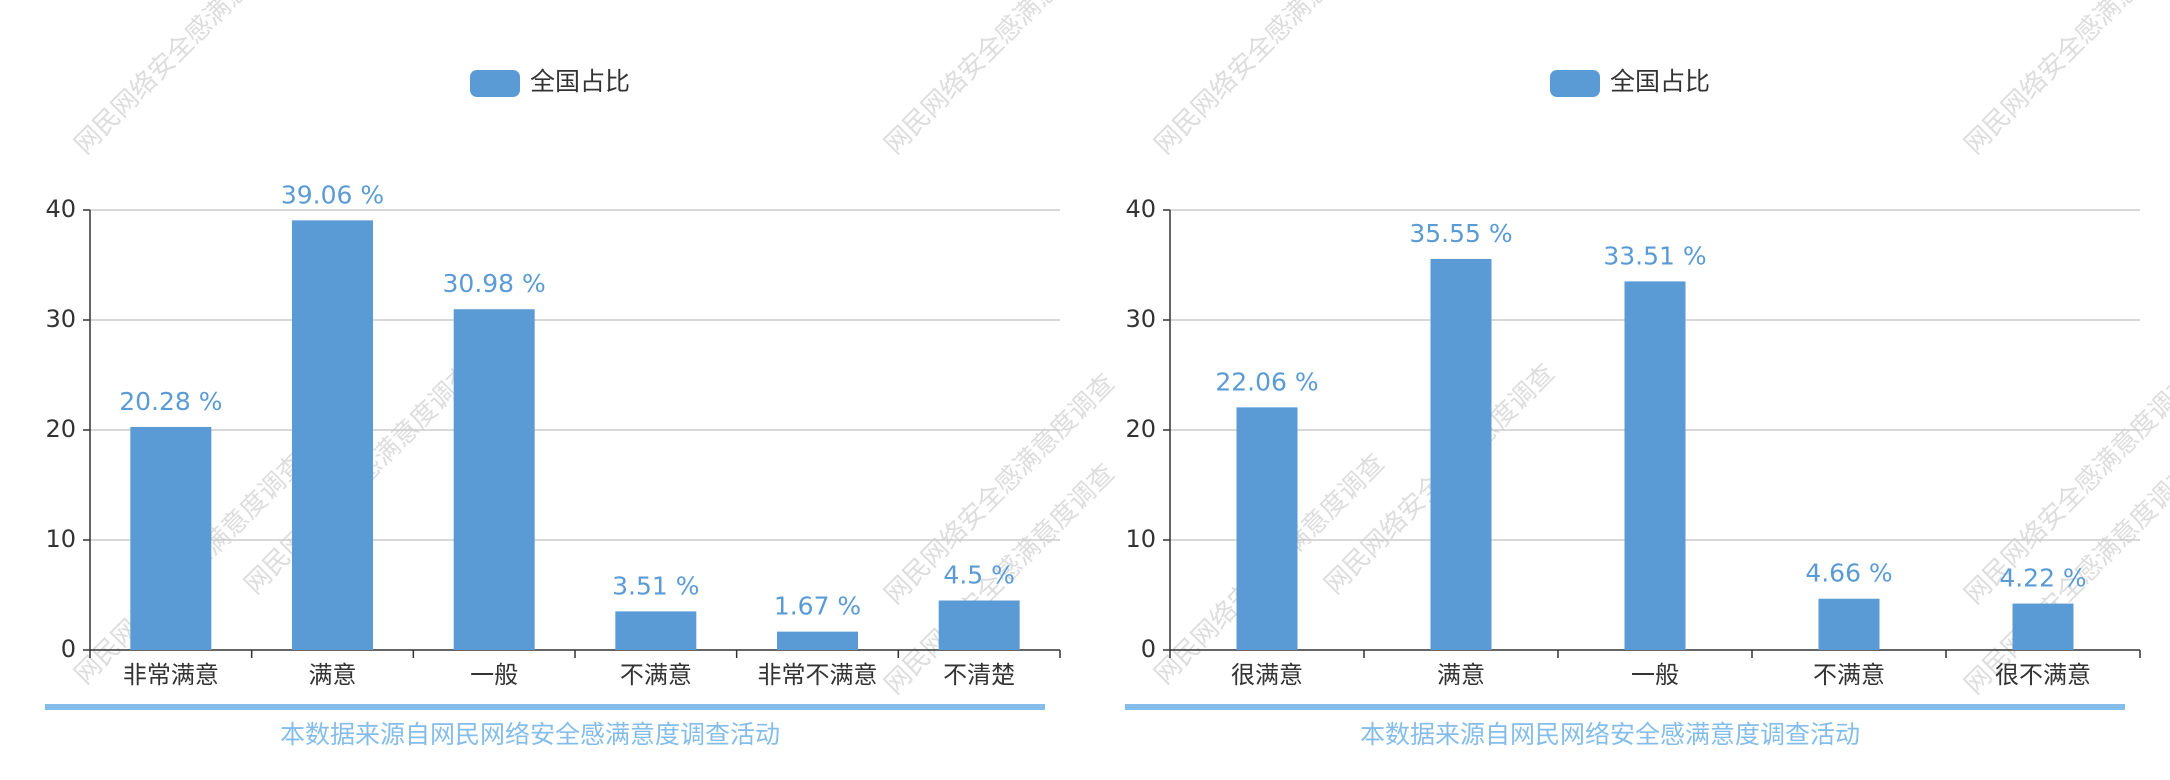  What do you see at coordinates (332, 194) in the screenshot?
I see `value-label: 39.06 %` at bounding box center [332, 194].